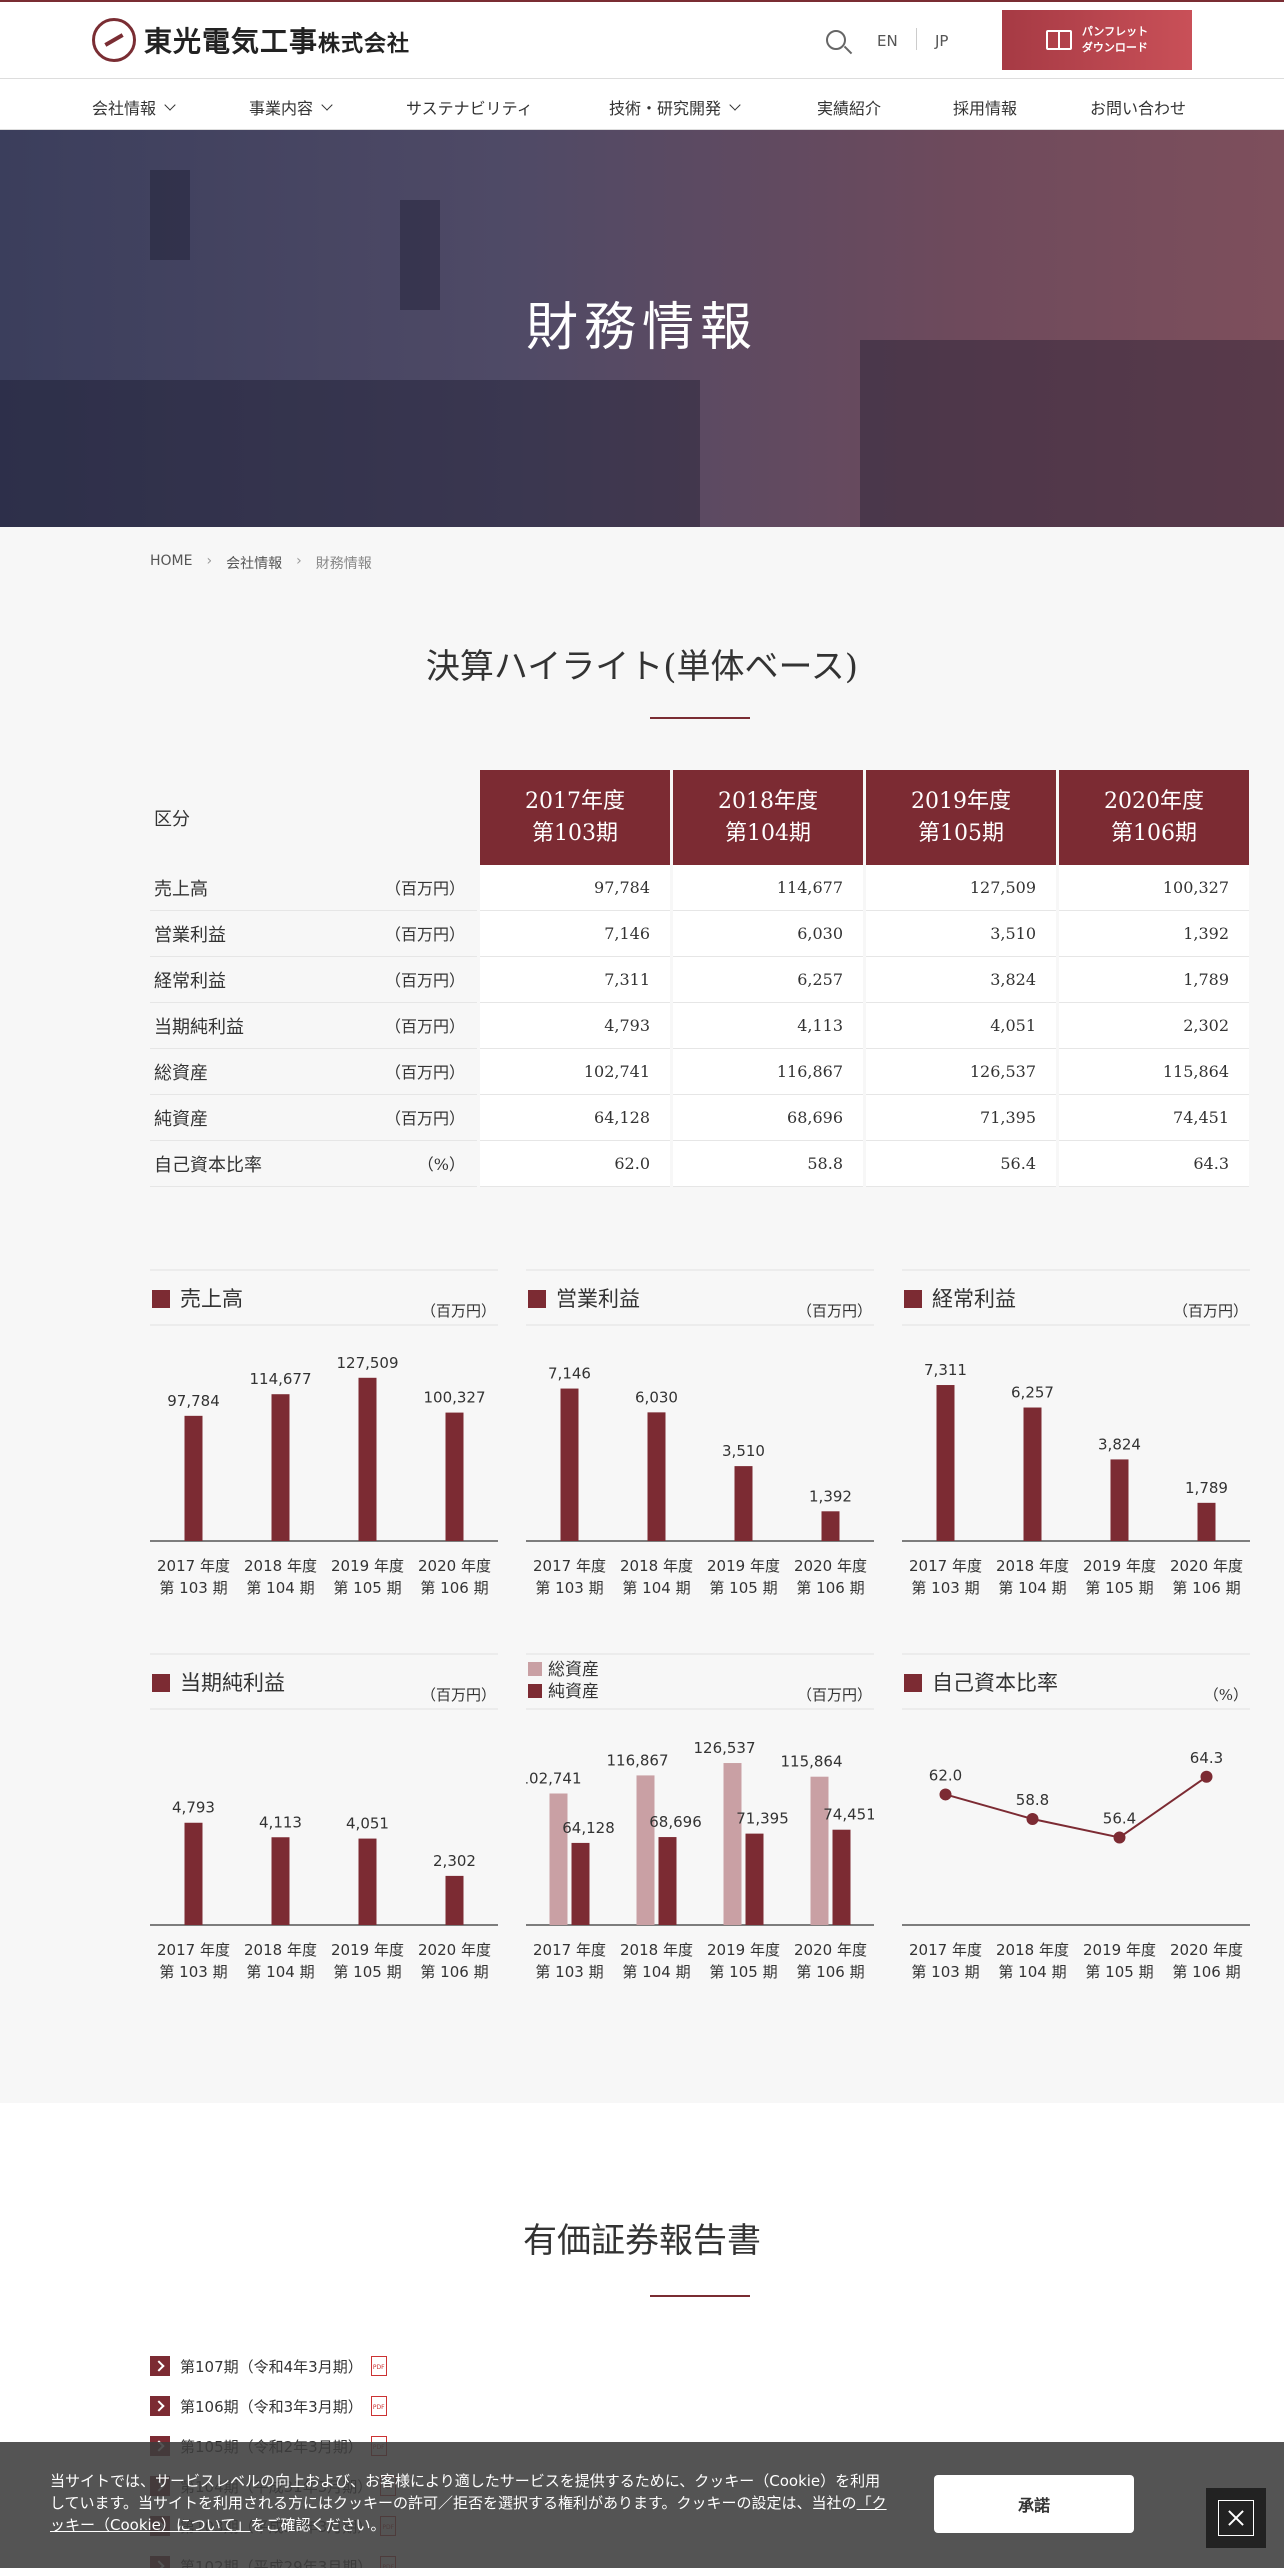  Describe the element at coordinates (699, 1072) in the screenshot. I see `table-row: 総資産 （百万円） 102,741 116,867 126,537 115,864` at that location.